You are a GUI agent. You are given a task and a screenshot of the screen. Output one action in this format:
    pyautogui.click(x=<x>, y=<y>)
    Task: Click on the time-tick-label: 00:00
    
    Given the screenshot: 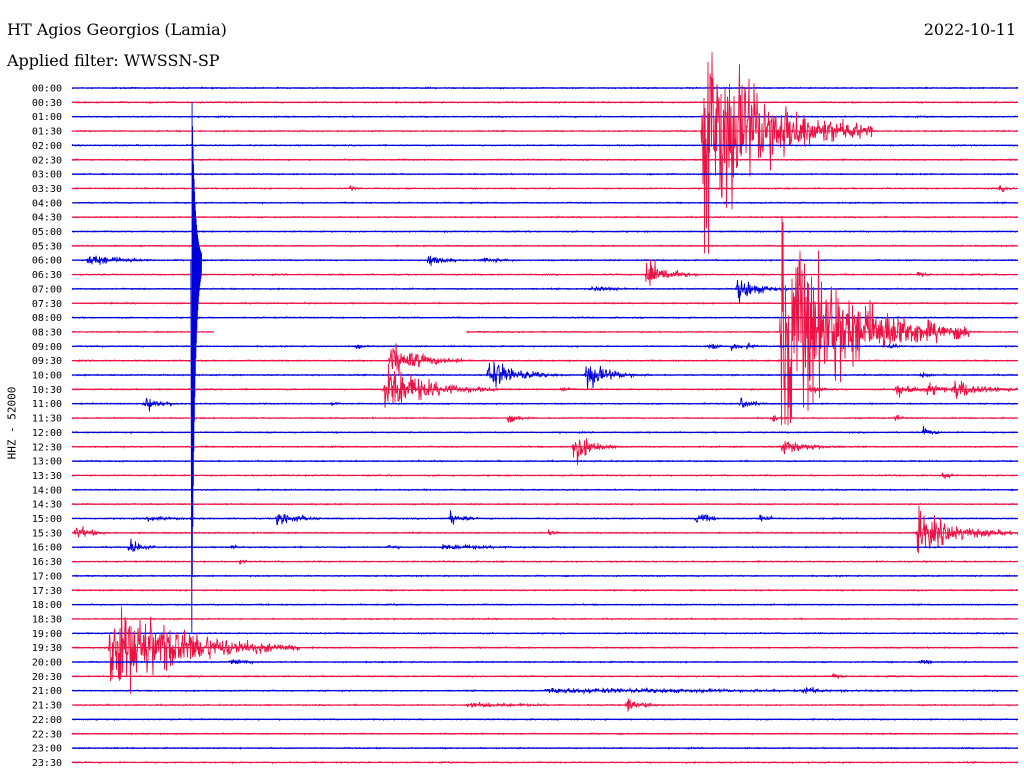 What is the action you would take?
    pyautogui.click(x=47, y=89)
    